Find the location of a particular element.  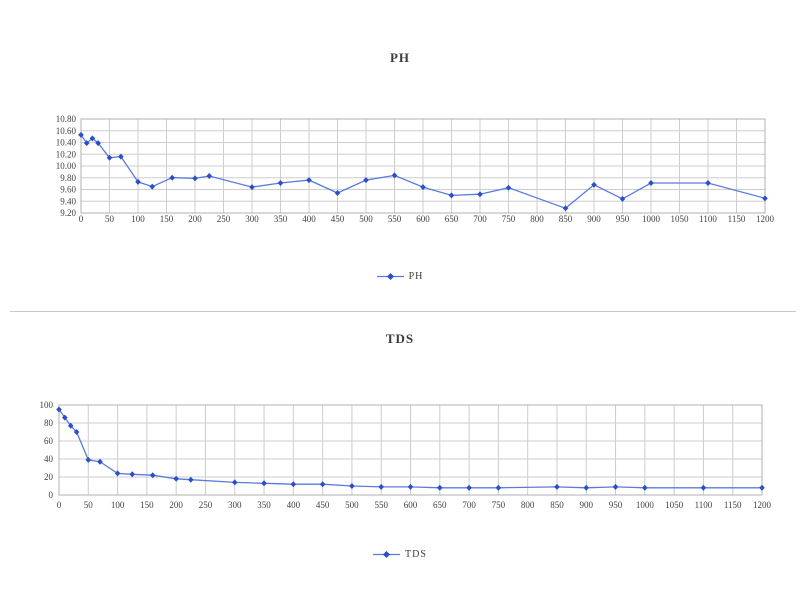

x-axis-tick-label: 650 is located at coordinates (452, 219).